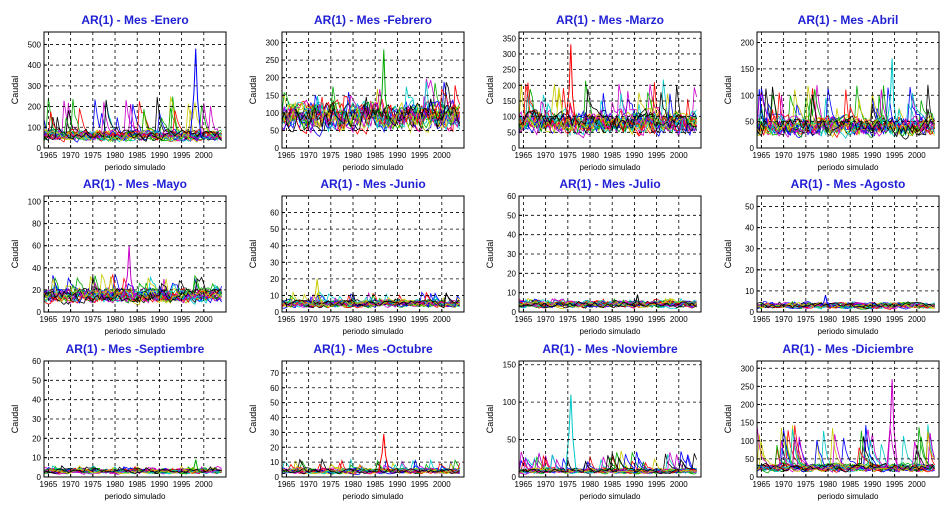 Image resolution: width=951 pixels, height=514 pixels. Describe the element at coordinates (273, 60) in the screenshot. I see `y-tick-label: 250` at that location.